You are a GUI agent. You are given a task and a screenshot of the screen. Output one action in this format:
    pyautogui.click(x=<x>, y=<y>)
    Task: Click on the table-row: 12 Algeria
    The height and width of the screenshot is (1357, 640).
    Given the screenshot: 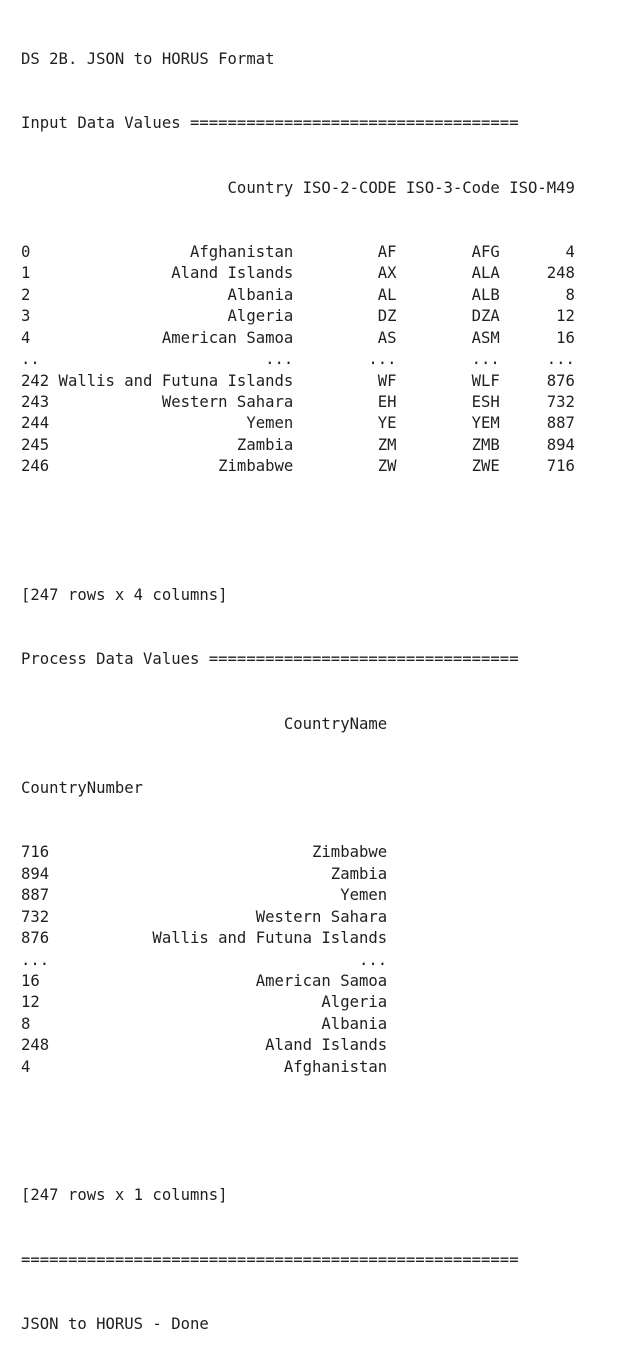 What is the action you would take?
    pyautogui.click(x=204, y=1002)
    